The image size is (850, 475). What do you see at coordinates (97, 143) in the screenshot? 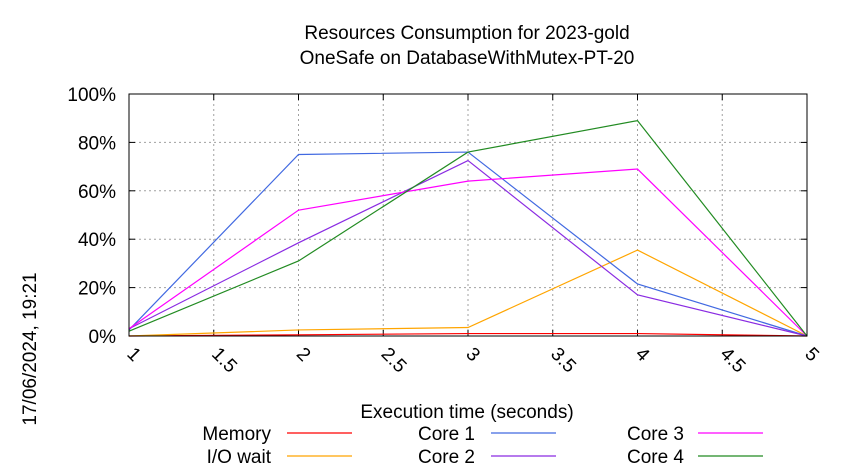
I see `y-tick-label: 80%` at bounding box center [97, 143].